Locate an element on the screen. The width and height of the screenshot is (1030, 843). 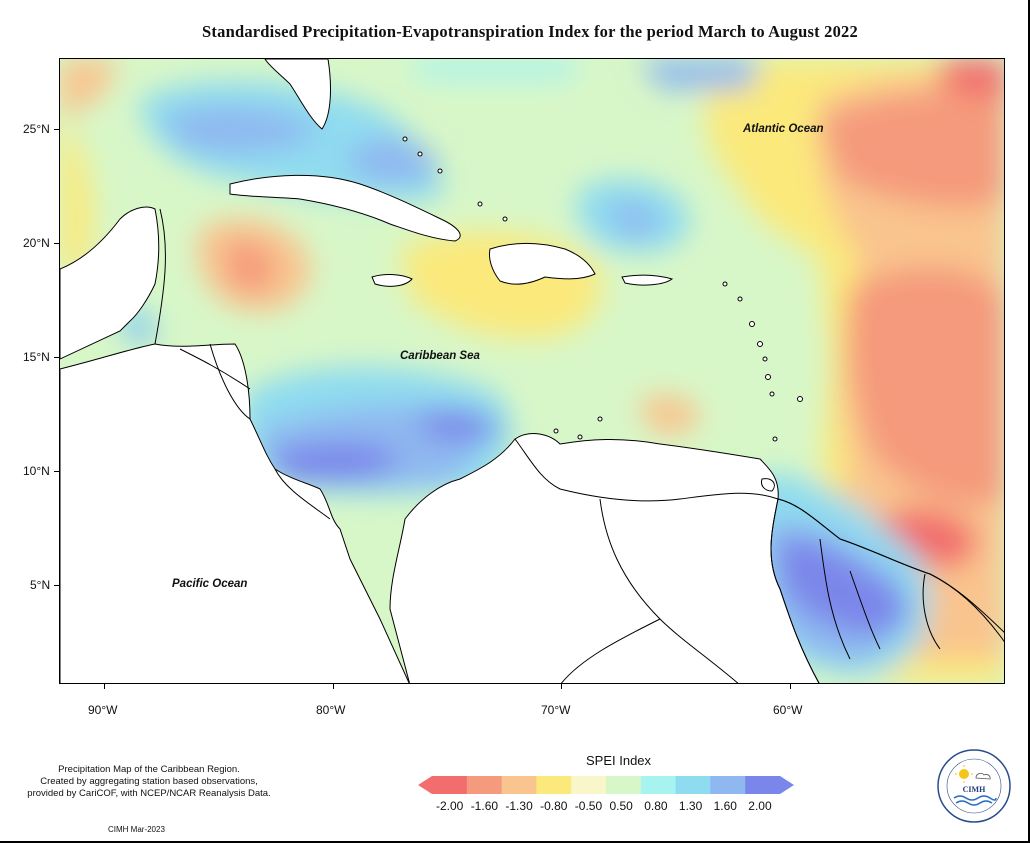
sun-icon is located at coordinates (964, 774).